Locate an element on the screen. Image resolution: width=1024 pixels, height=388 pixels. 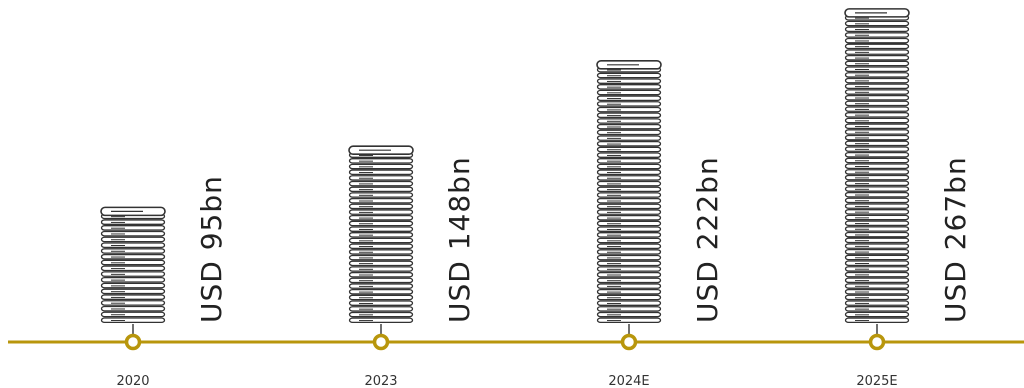
tick-label: 2020 is located at coordinates (132, 381).